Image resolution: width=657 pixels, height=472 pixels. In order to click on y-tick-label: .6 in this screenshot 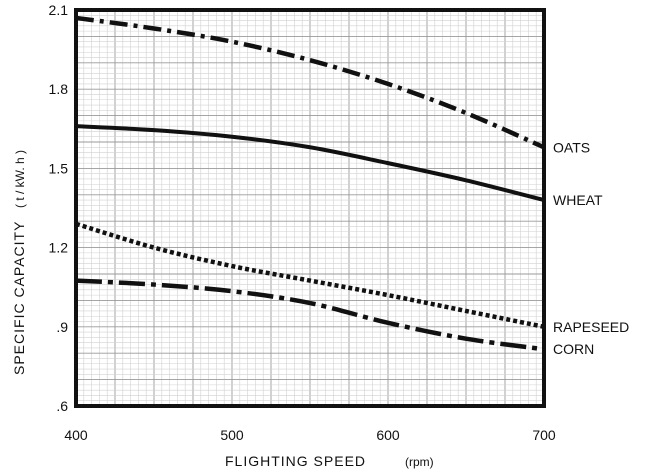, I will do `click(62, 406)`.